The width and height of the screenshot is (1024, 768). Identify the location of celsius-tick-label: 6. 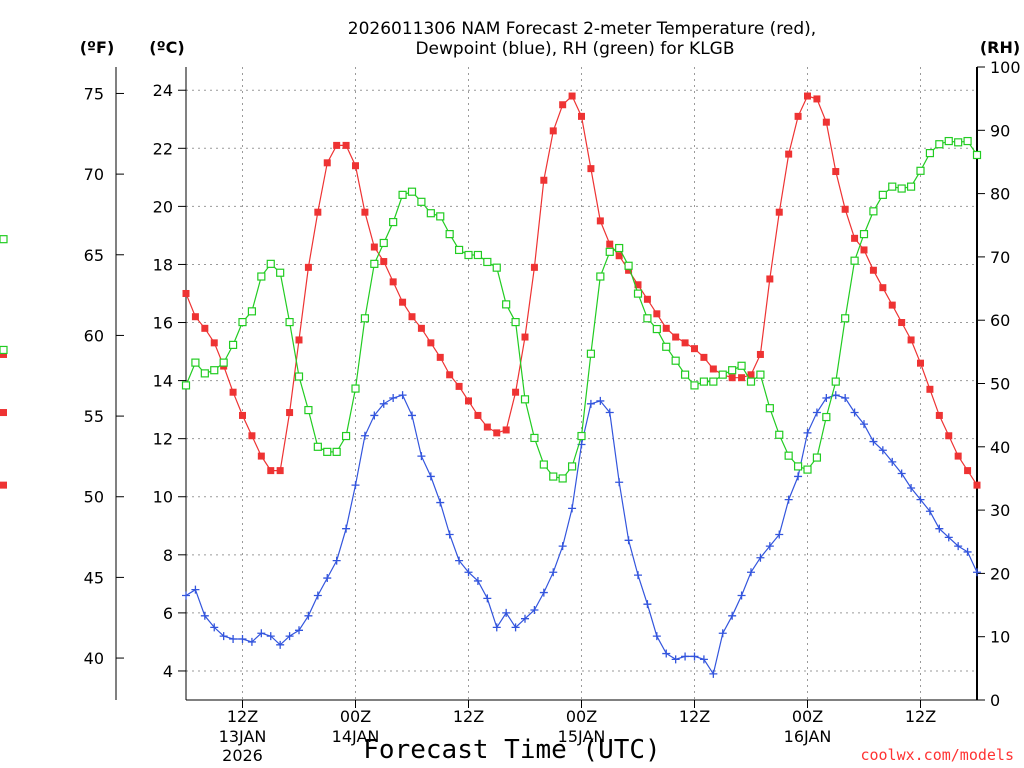
(168, 613).